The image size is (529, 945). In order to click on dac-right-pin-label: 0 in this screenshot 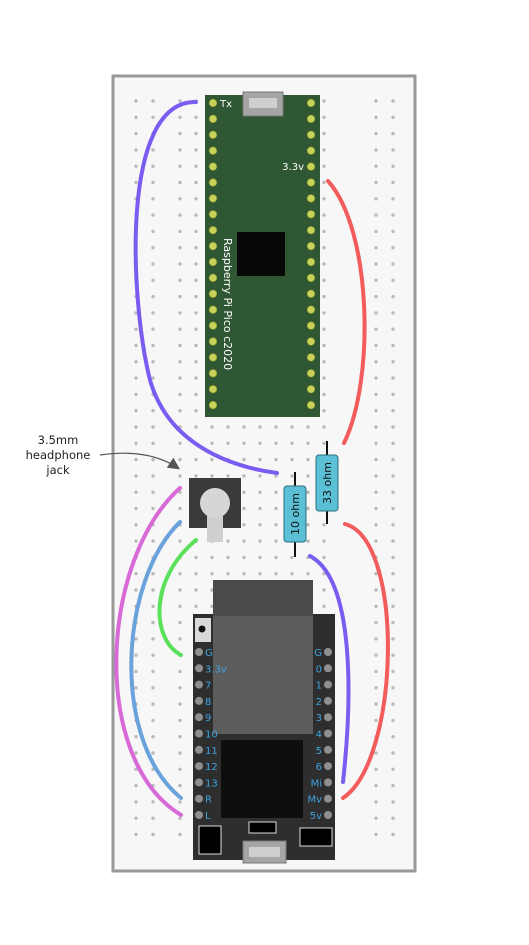, I will do `click(319, 669)`.